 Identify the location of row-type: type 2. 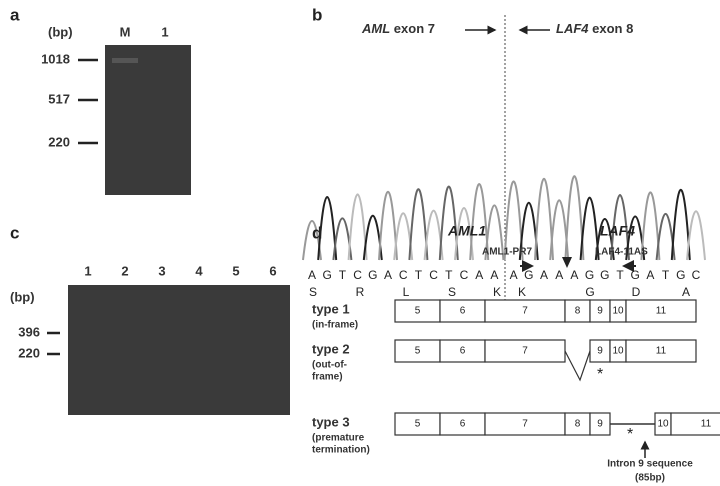
(331, 348).